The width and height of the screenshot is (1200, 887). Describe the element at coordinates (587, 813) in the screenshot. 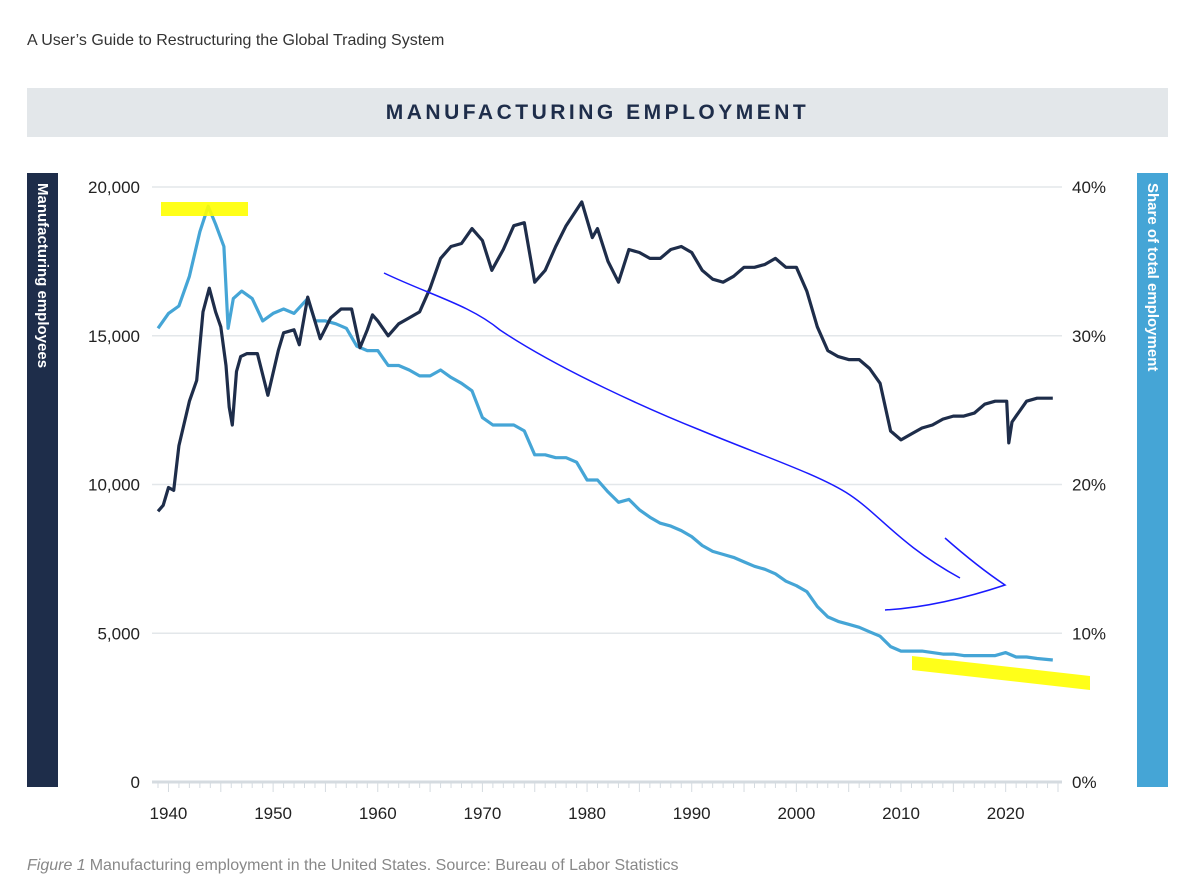

I see `x-tick-label: 1980` at that location.